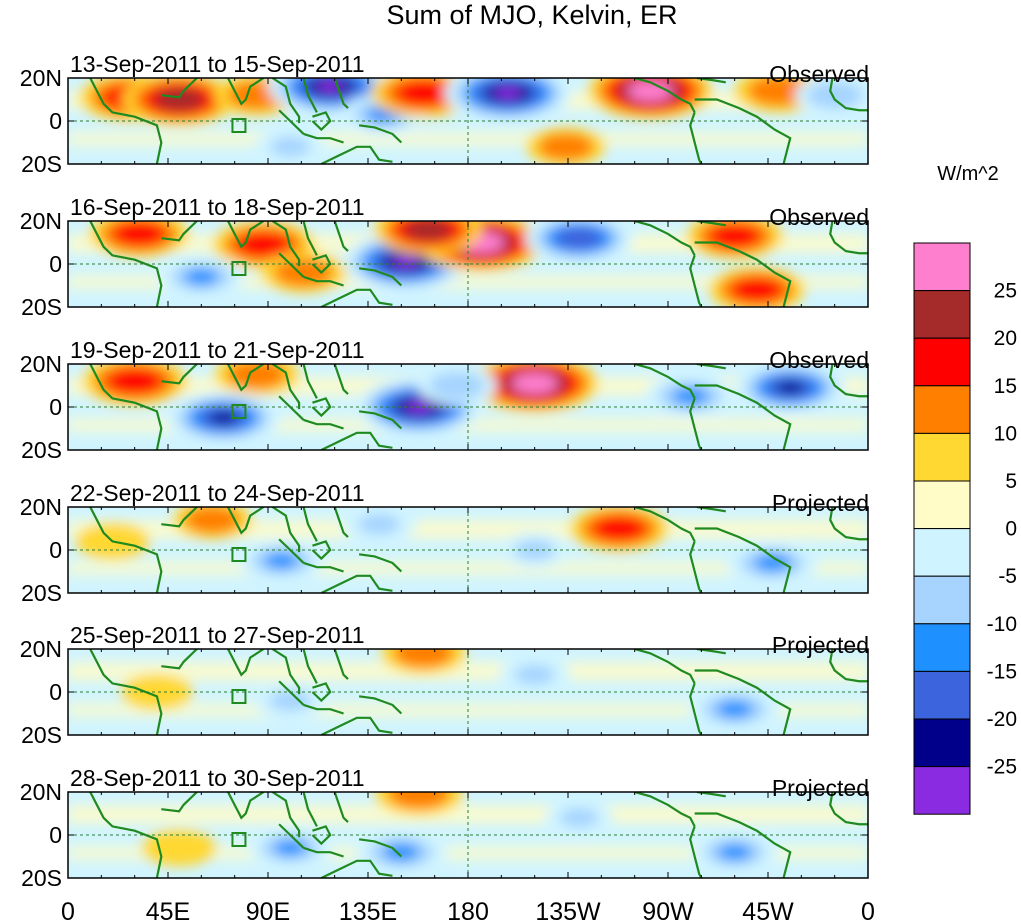  Describe the element at coordinates (668, 910) in the screenshot. I see `x-tick-label: 90W` at that location.